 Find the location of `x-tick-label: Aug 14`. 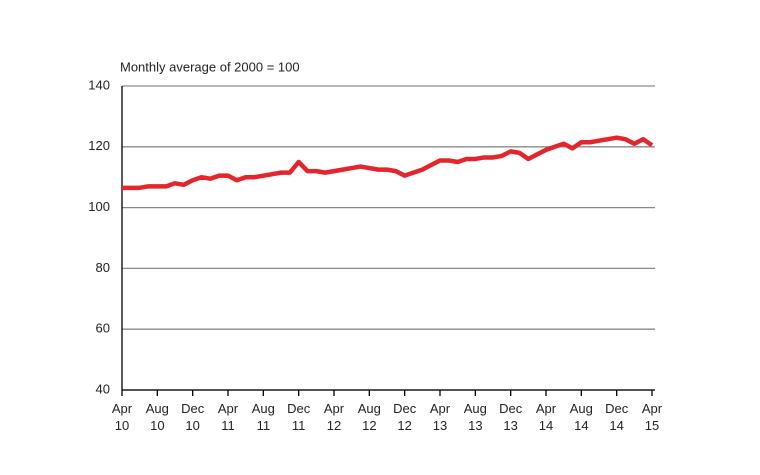

x-tick-label: Aug 14 is located at coordinates (581, 417).